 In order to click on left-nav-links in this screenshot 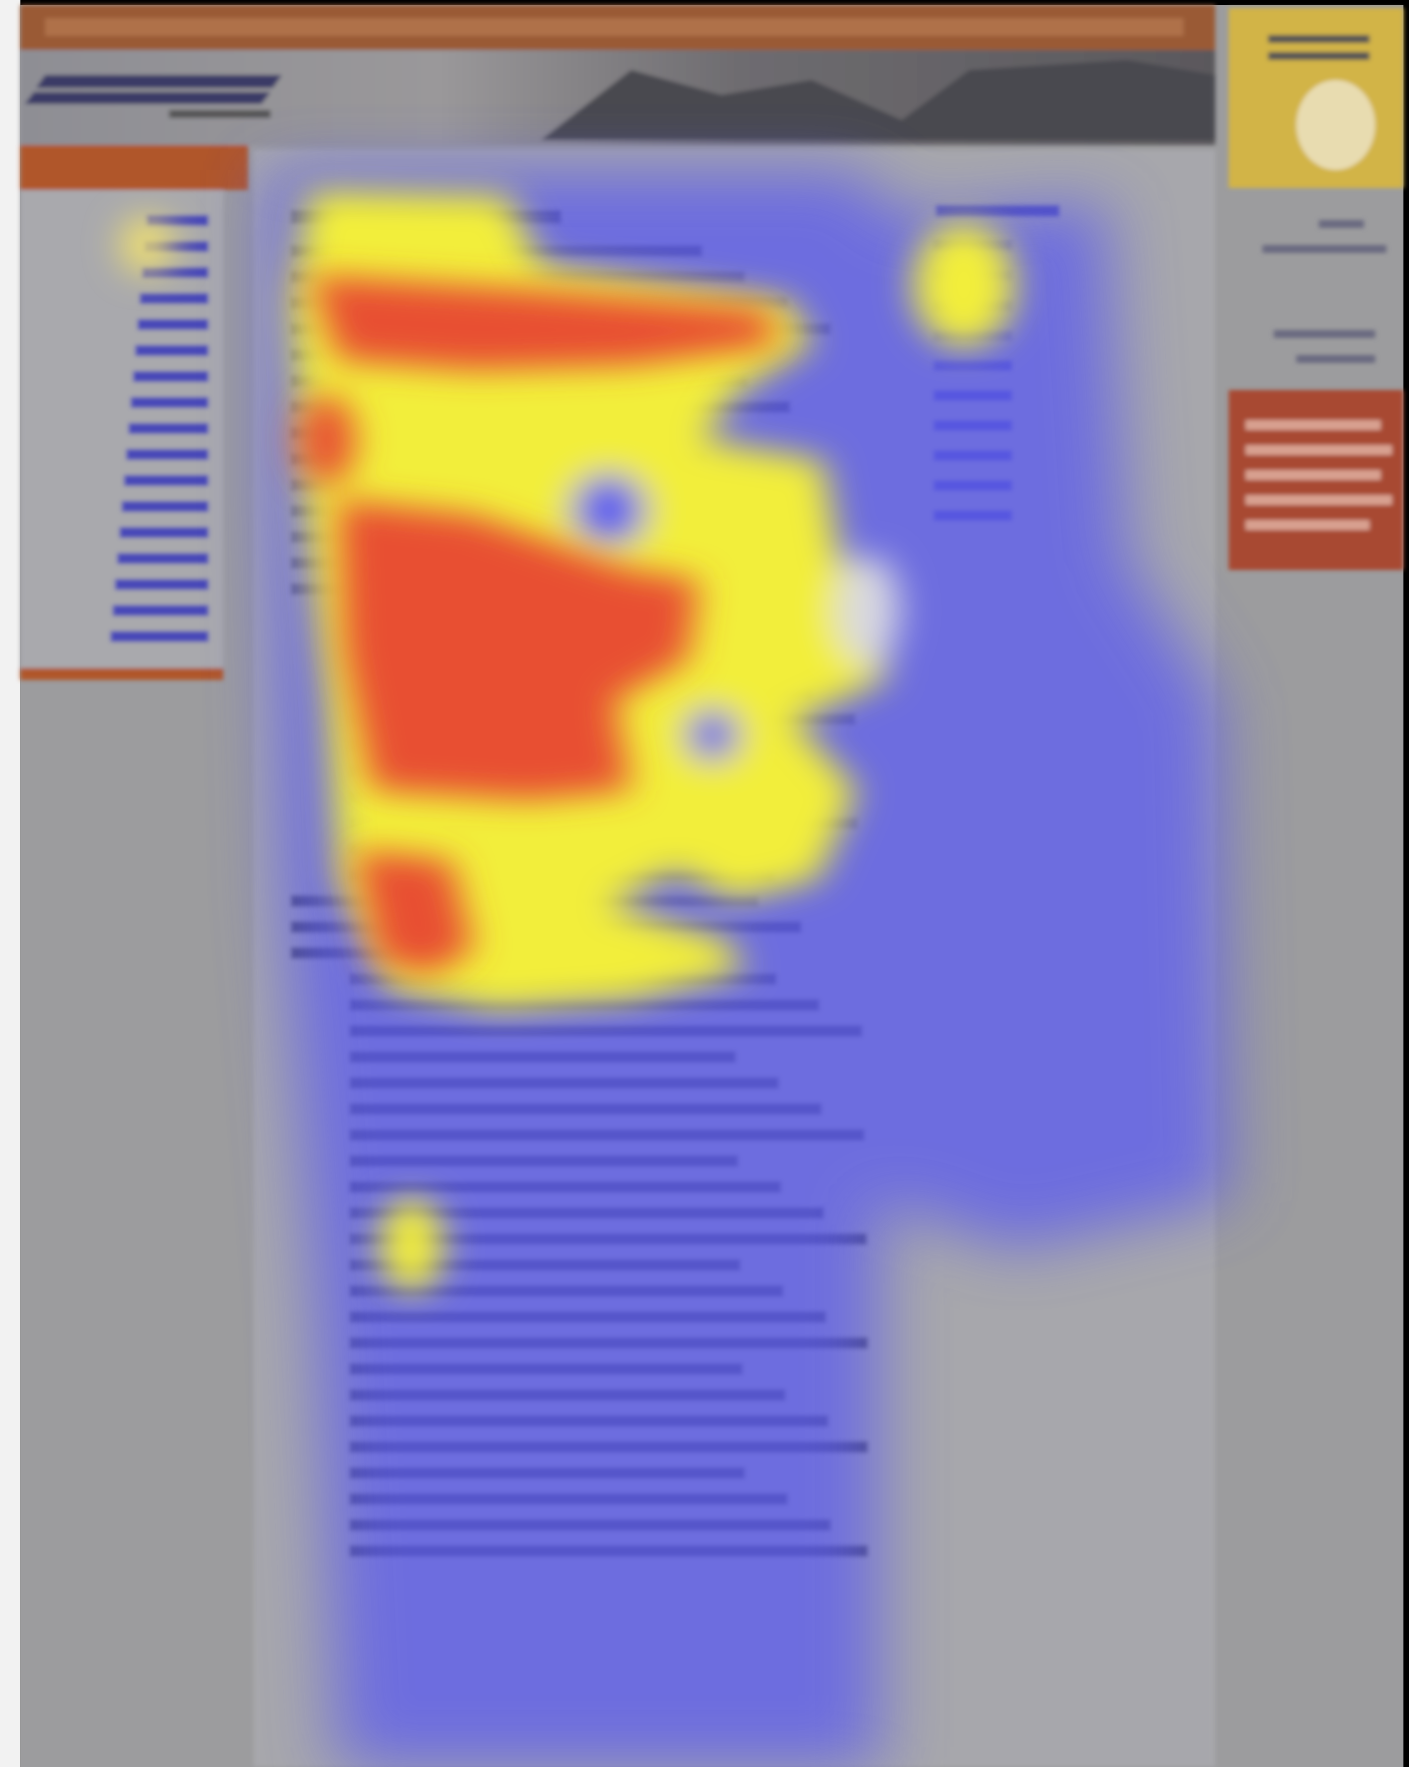, I will do `click(159, 428)`.